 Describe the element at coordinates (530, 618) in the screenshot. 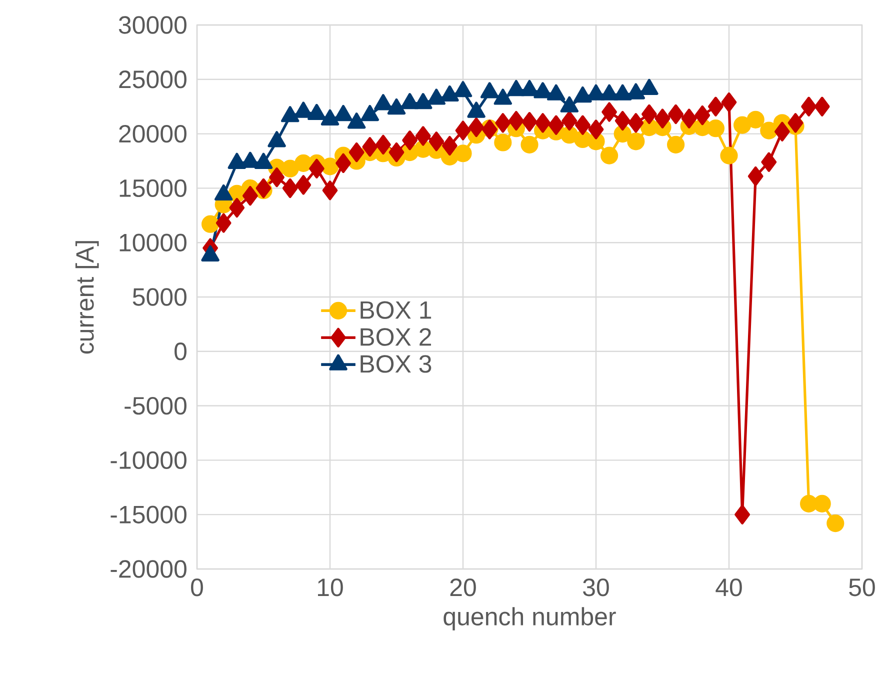

I see `x-axis-title: quench number` at that location.